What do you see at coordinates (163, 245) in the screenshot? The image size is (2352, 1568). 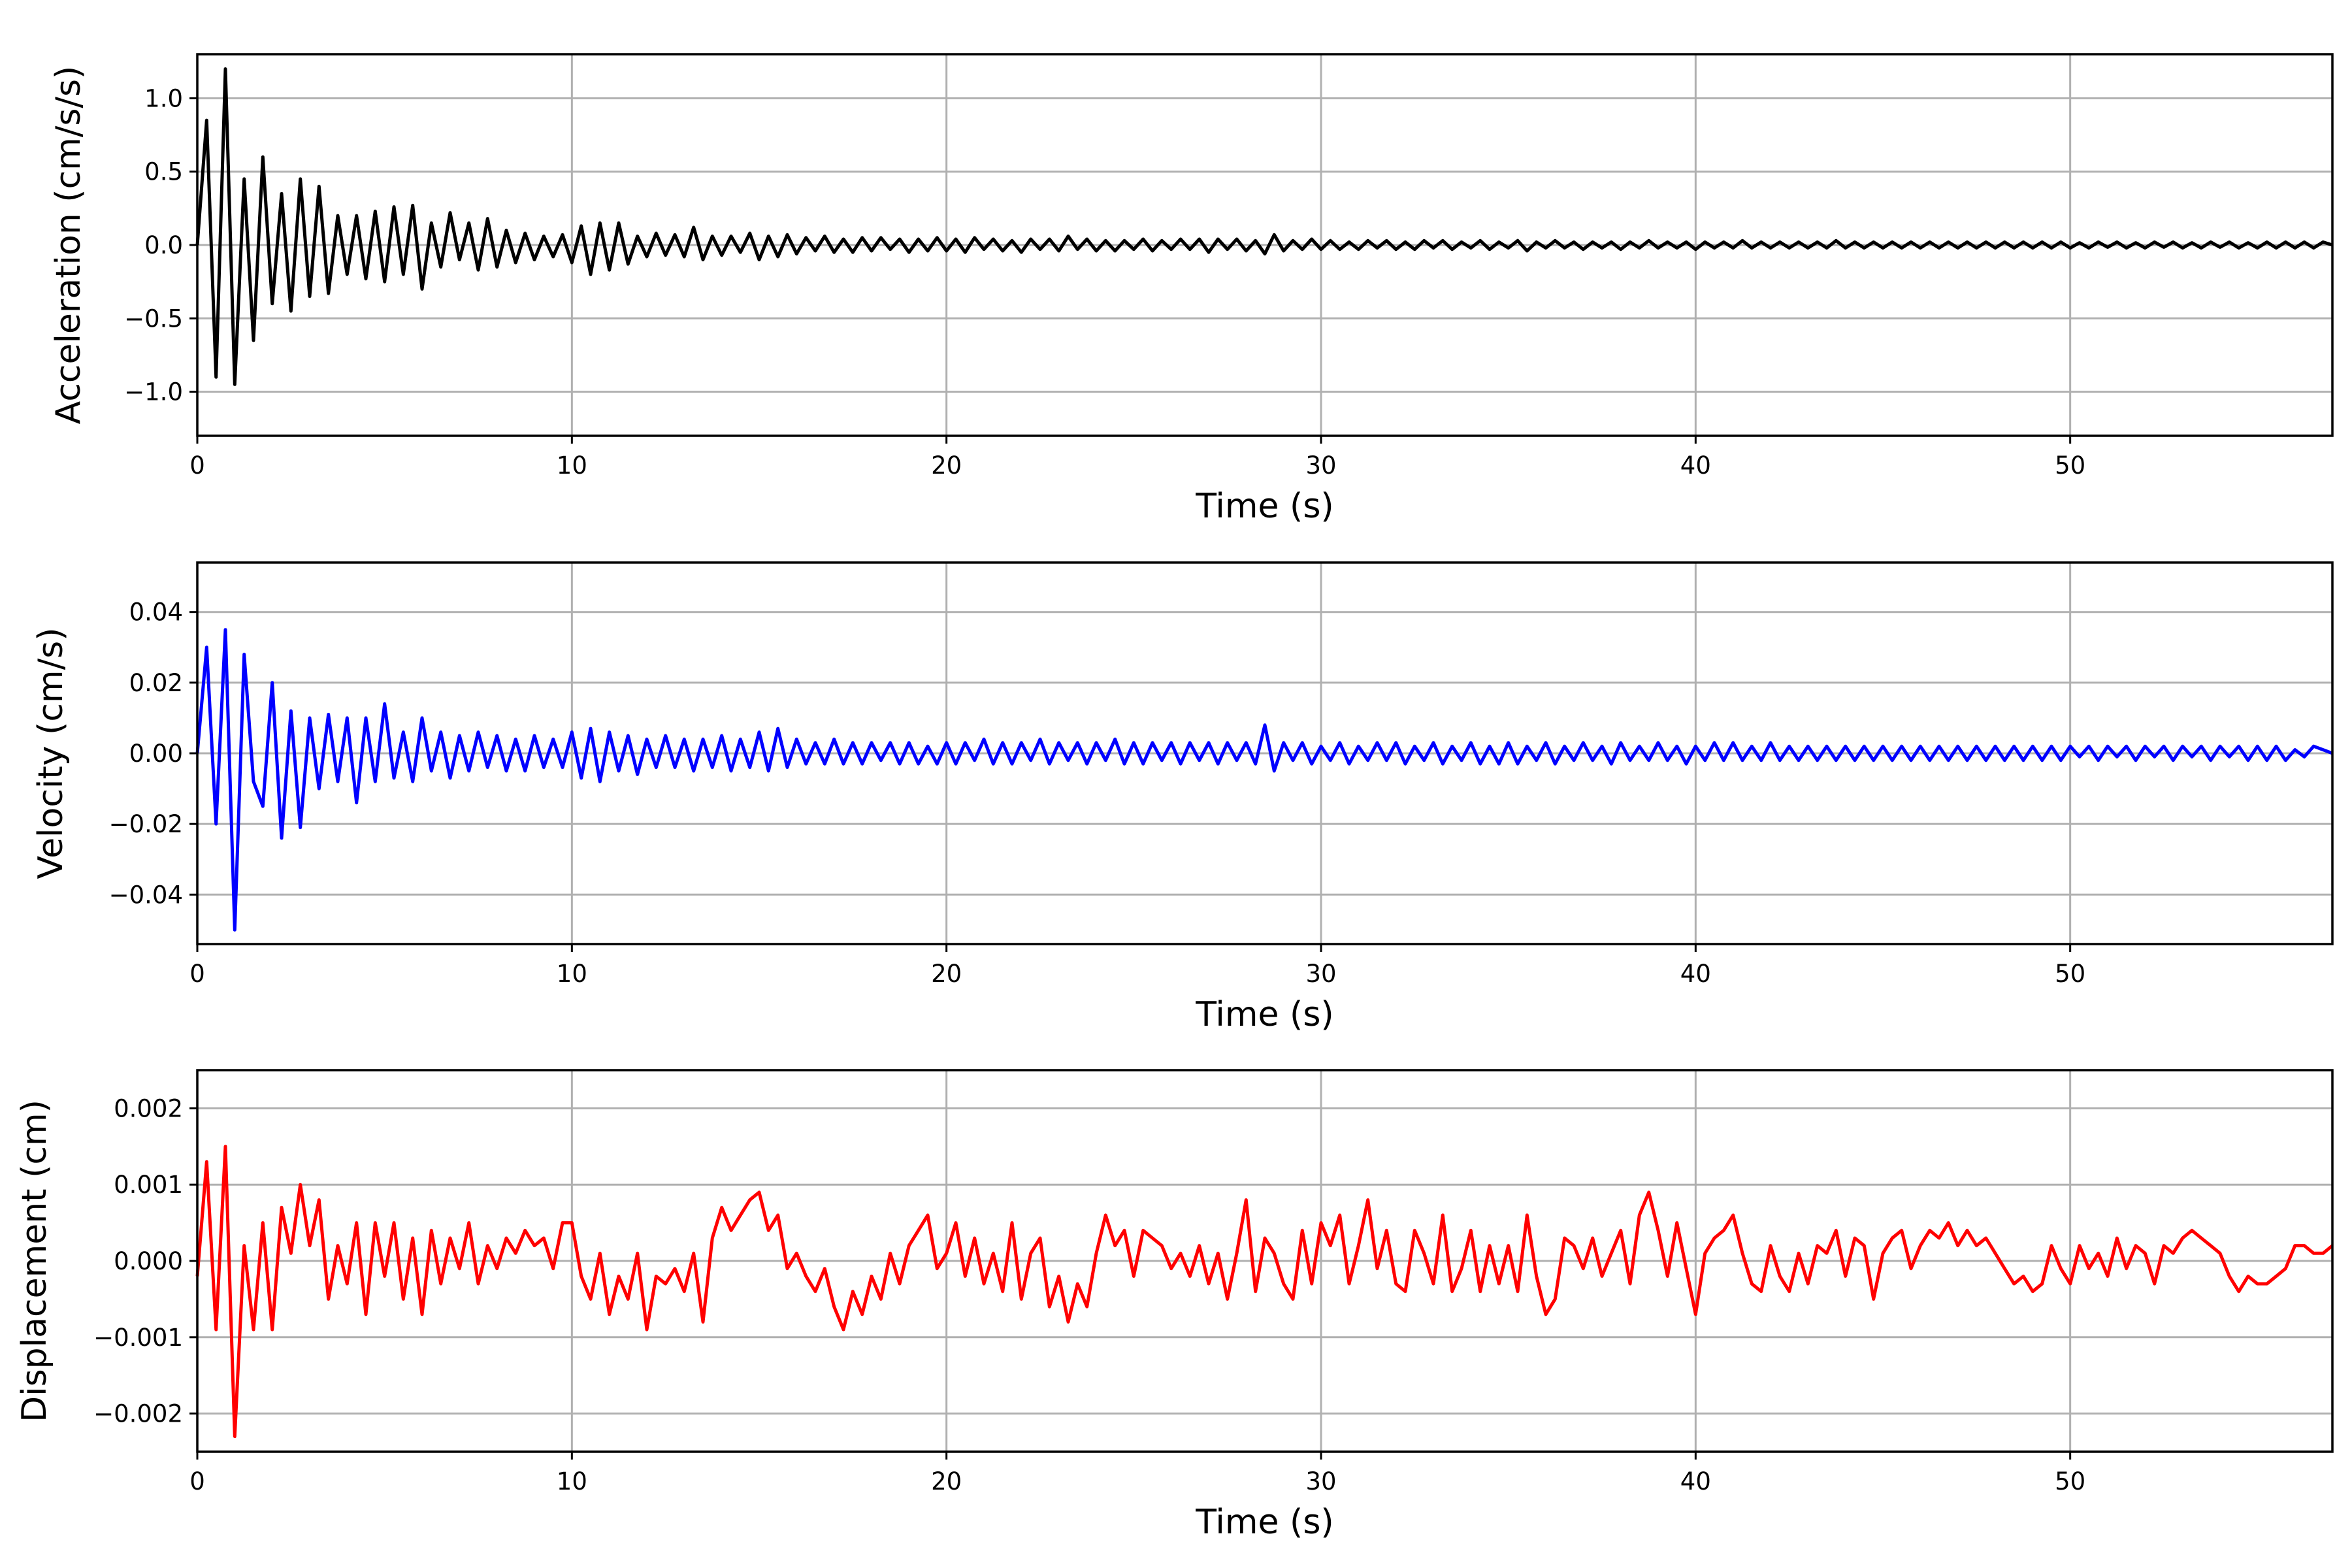 I see `y-tick-label: 0.0` at bounding box center [163, 245].